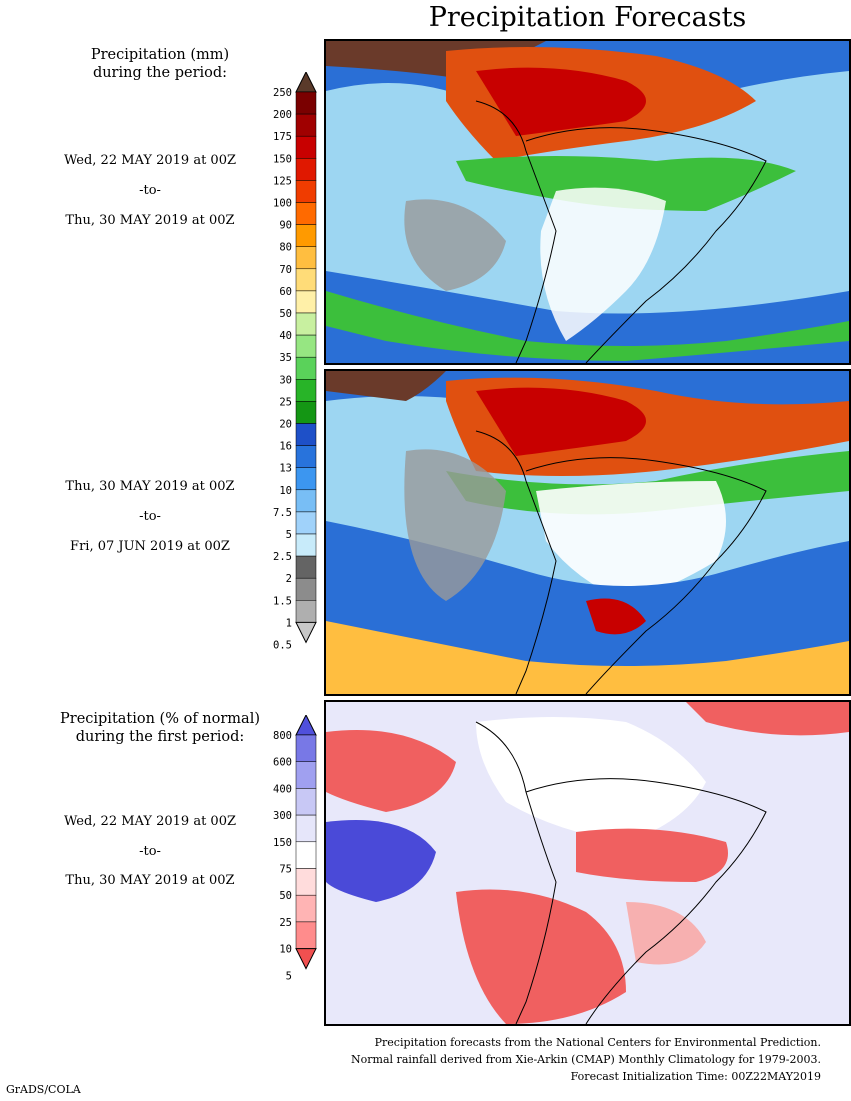 The image size is (851, 1101). I want to click on colorbar-mm-tick-label: 0.5, so click(282, 646).